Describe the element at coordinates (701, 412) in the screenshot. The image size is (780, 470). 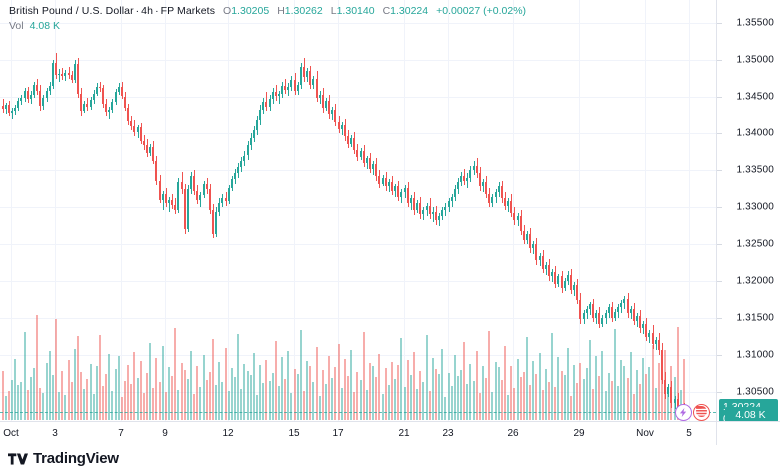
I see `economic-event-us-flag-badge` at that location.